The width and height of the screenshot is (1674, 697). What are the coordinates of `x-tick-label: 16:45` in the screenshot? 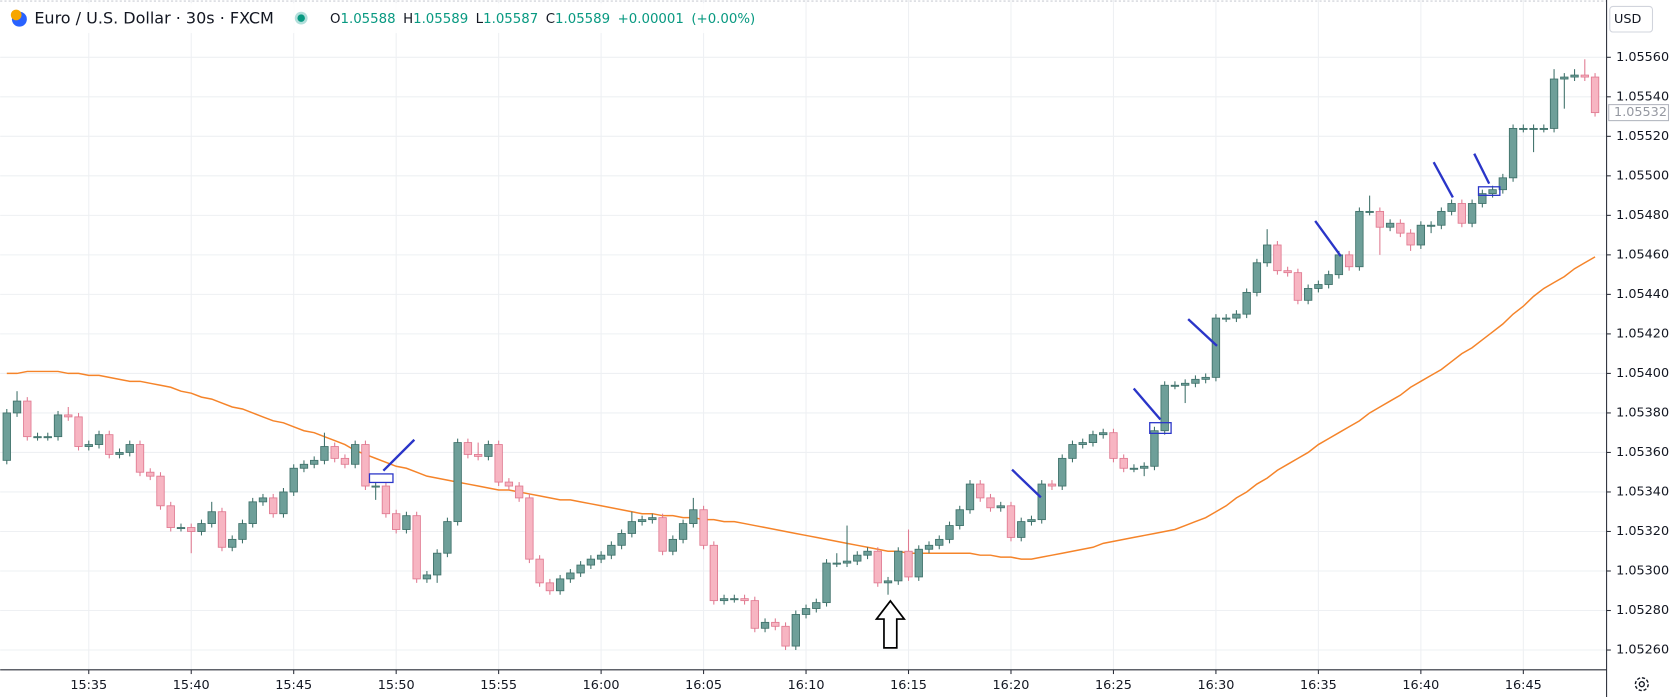 It's located at (1523, 685).